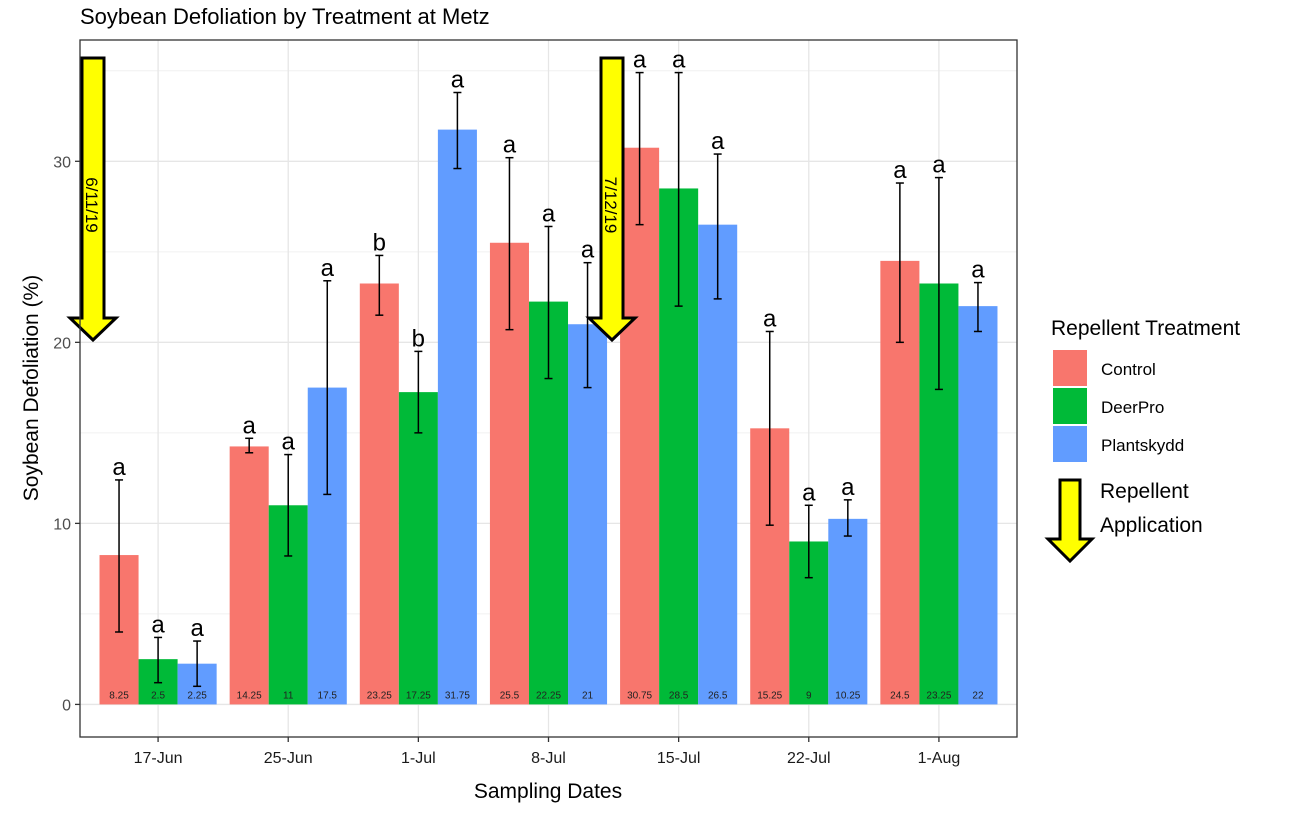  What do you see at coordinates (769, 695) in the screenshot?
I see `bar-value-label: 15.25` at bounding box center [769, 695].